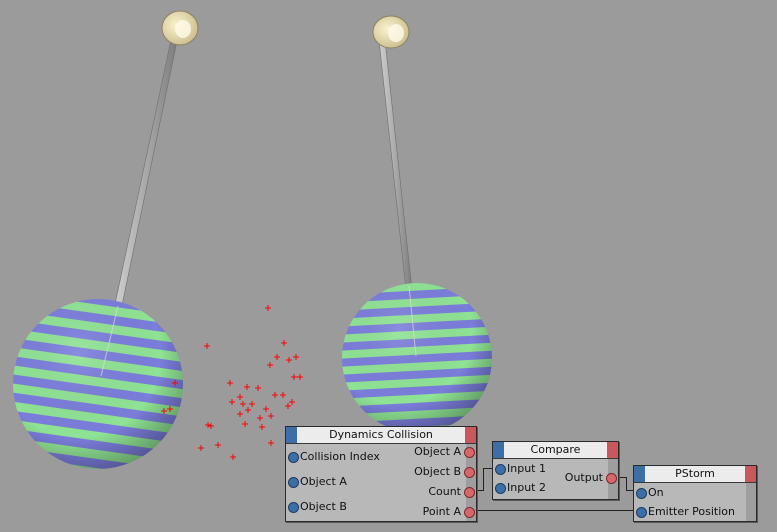 Image resolution: width=777 pixels, height=532 pixels. I want to click on output-port-point-a, so click(469, 512).